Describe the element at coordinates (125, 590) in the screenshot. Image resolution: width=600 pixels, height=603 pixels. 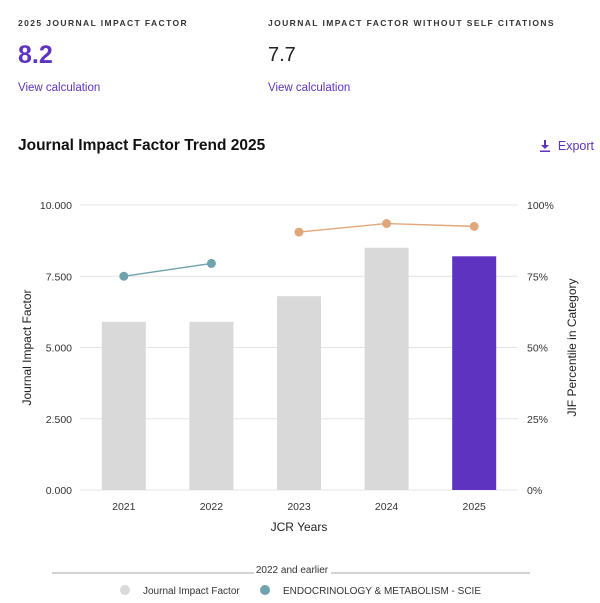
I see `legend-swatch-jif` at that location.